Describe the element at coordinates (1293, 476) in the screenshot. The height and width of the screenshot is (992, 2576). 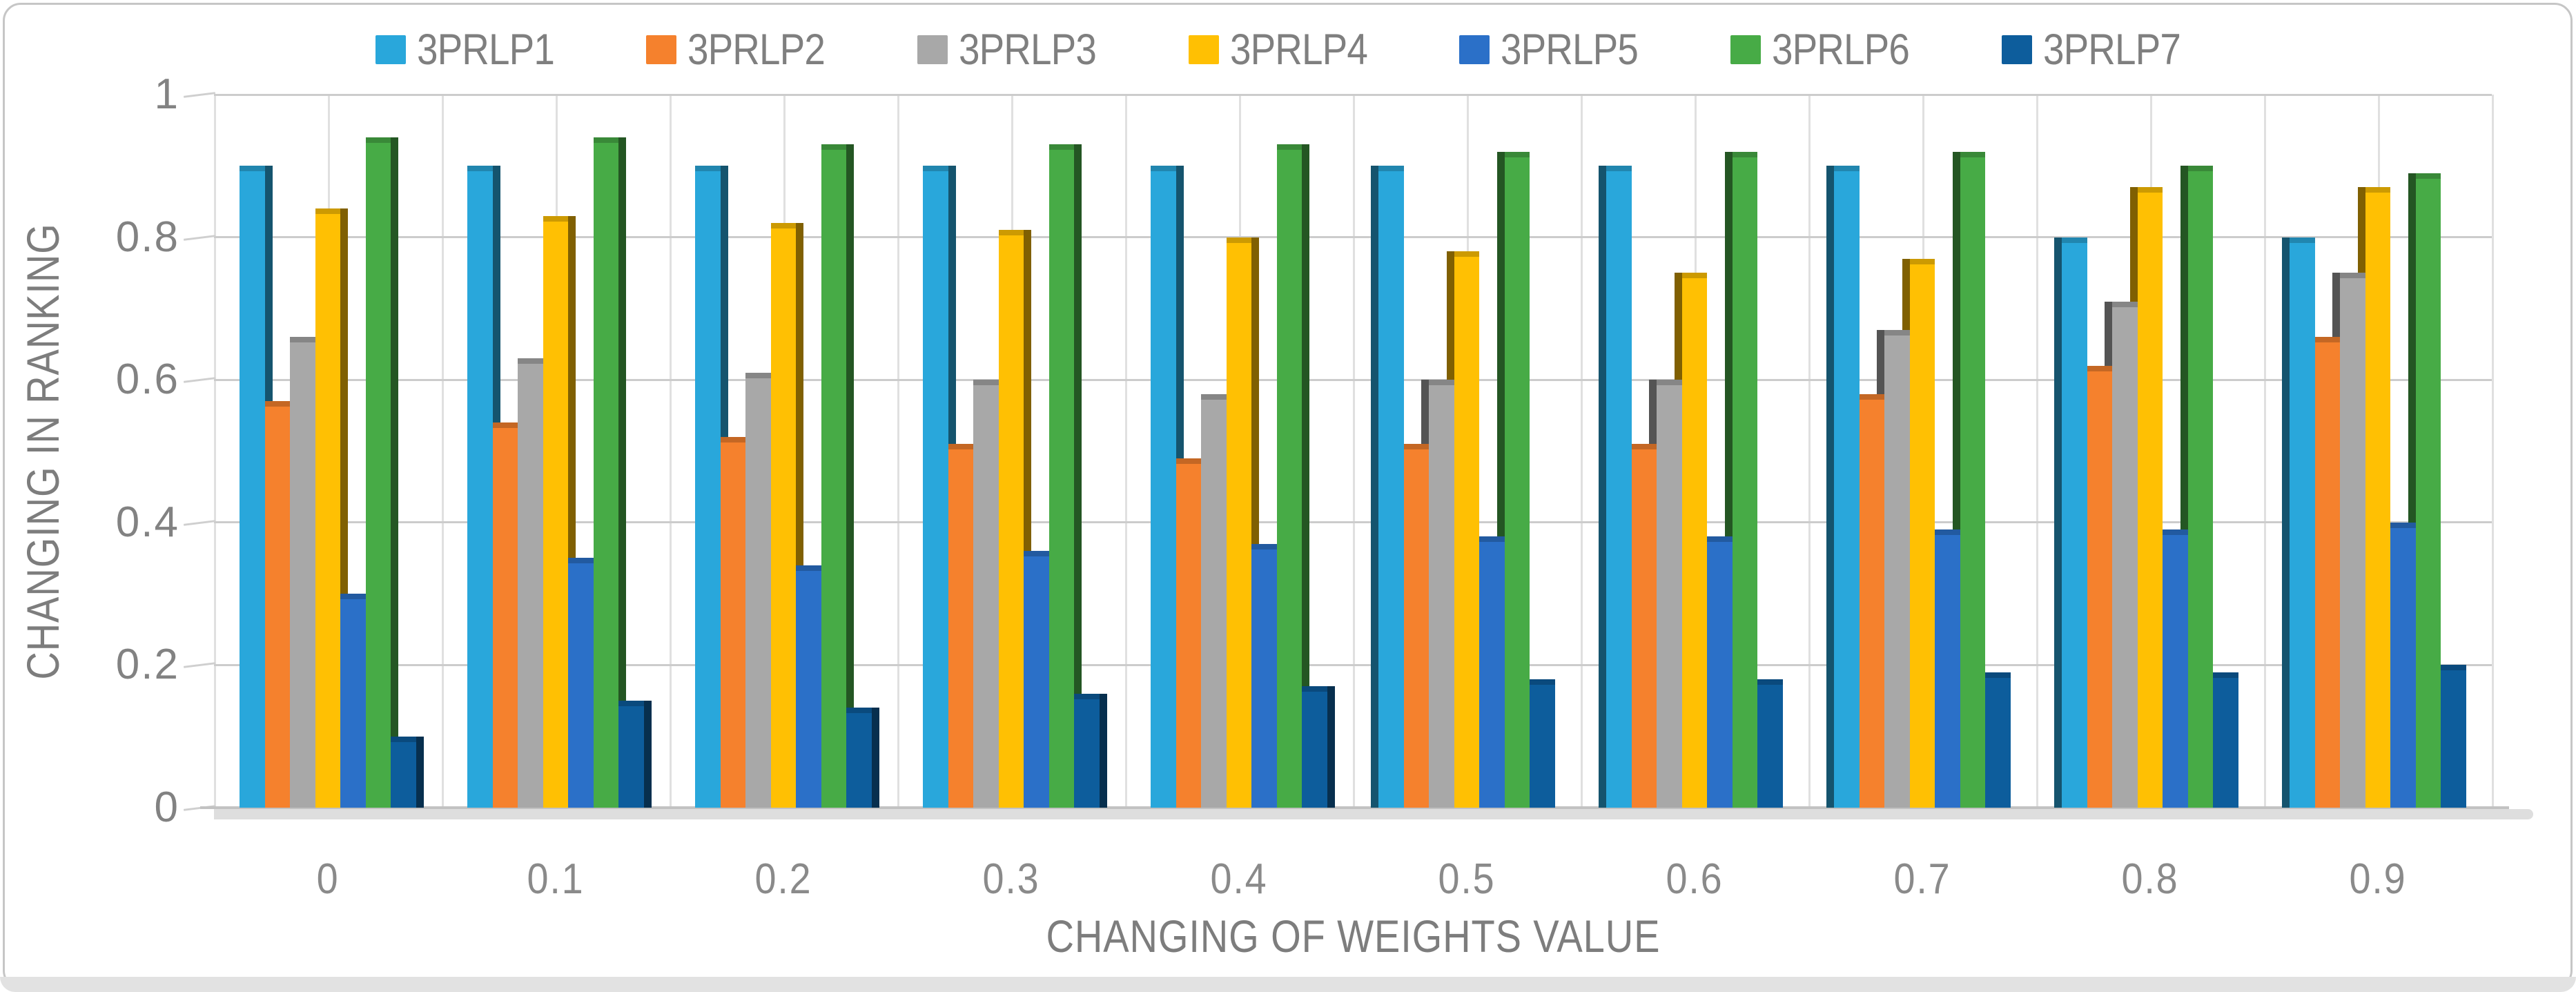
I see `bar-3PRLP6-x0.4` at that location.